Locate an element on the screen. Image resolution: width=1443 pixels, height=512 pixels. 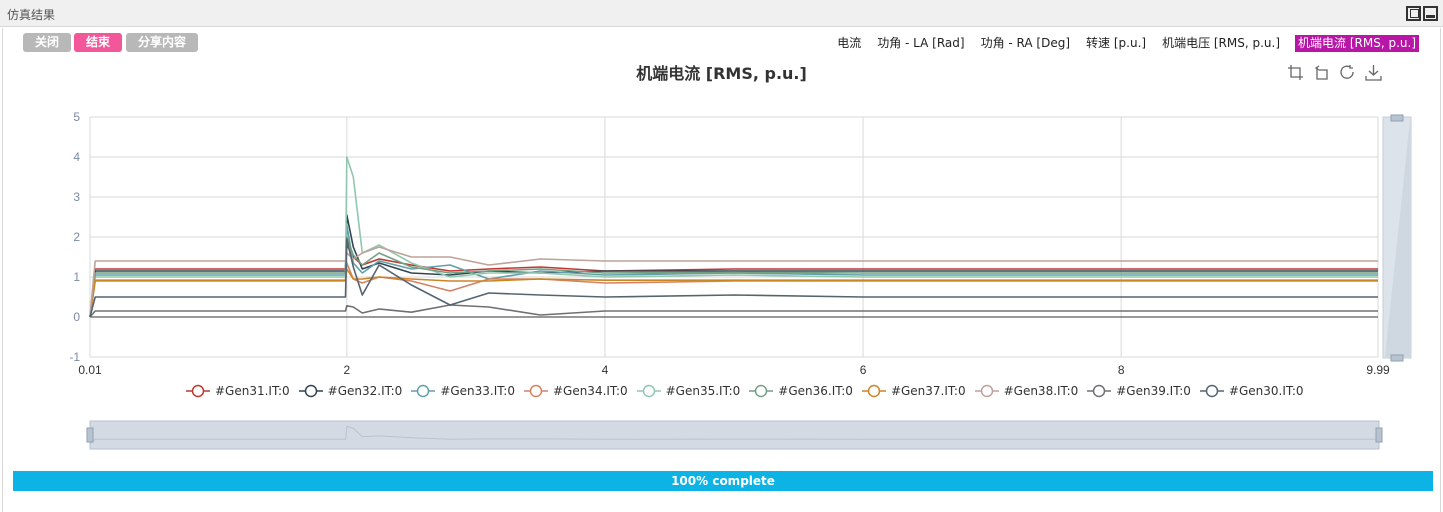
legend-label: #Gen34.IT:0 is located at coordinates (590, 391).